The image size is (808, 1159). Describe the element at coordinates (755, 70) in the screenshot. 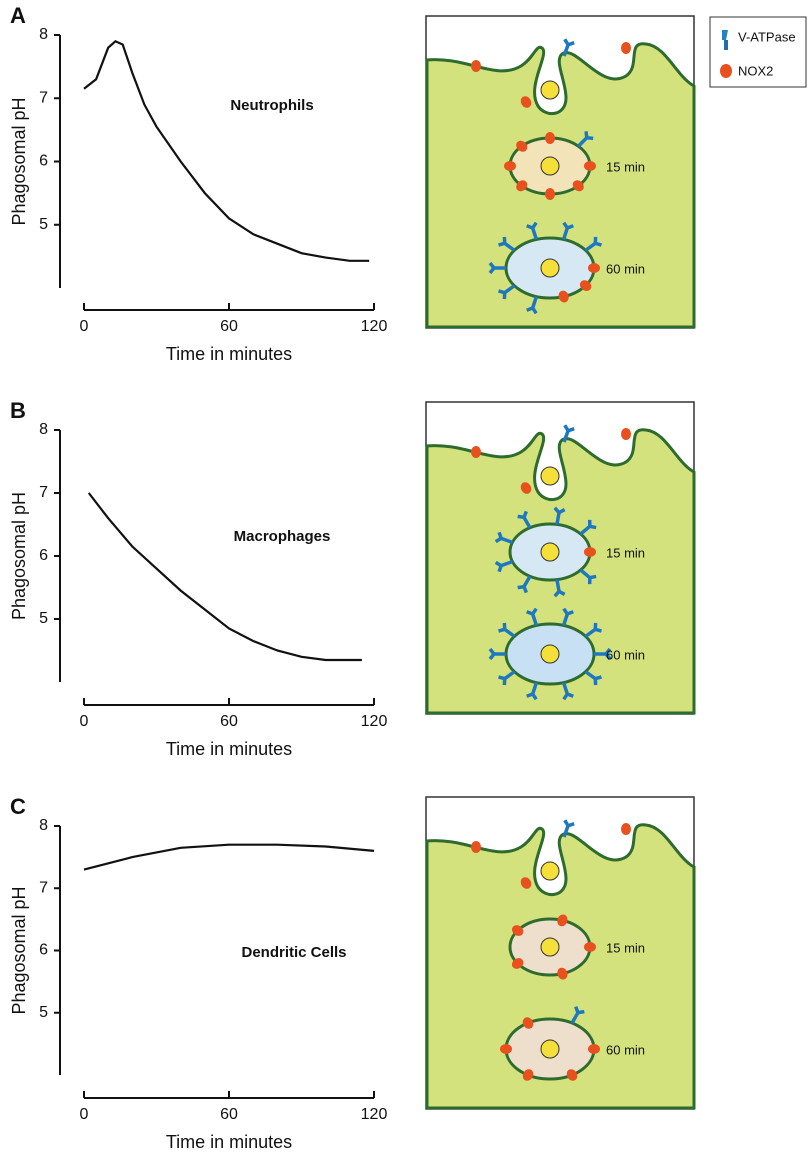

I see `legend-label: NOX2` at that location.